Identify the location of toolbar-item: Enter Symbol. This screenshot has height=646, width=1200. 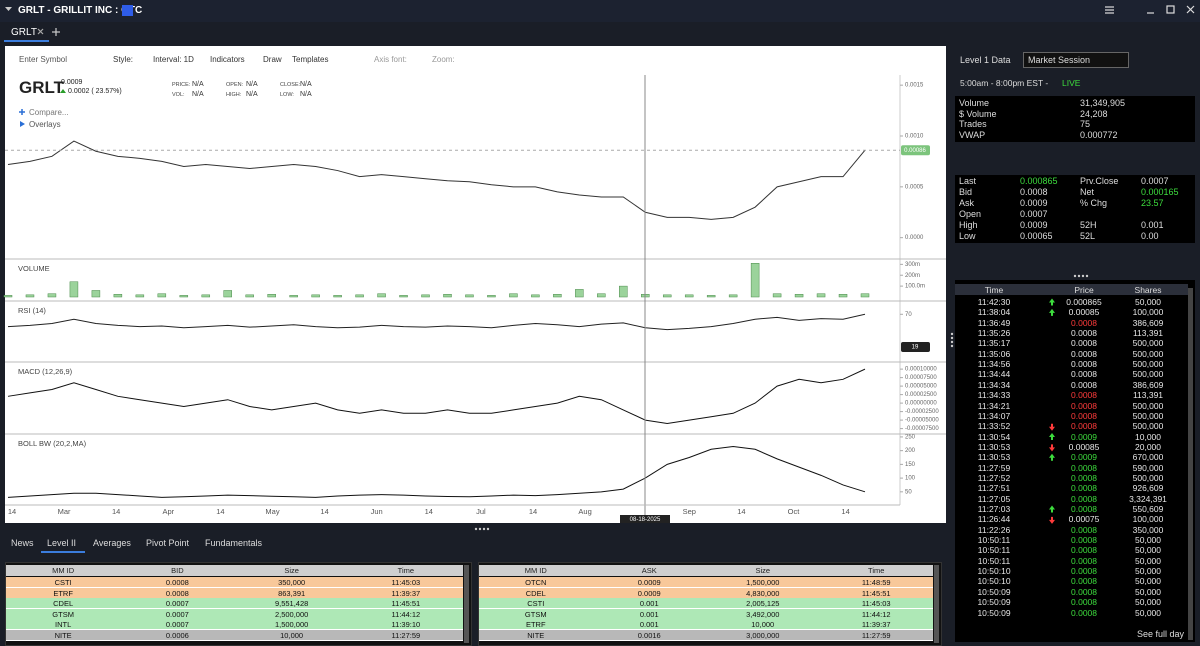
(43, 59).